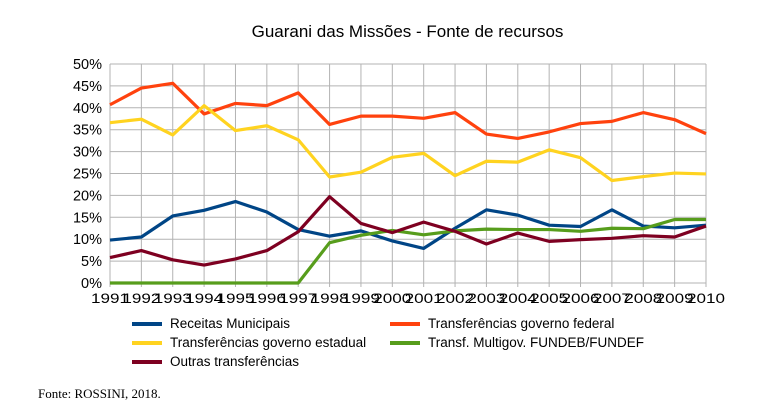  I want to click on y-tick-label: 15%, so click(87, 218).